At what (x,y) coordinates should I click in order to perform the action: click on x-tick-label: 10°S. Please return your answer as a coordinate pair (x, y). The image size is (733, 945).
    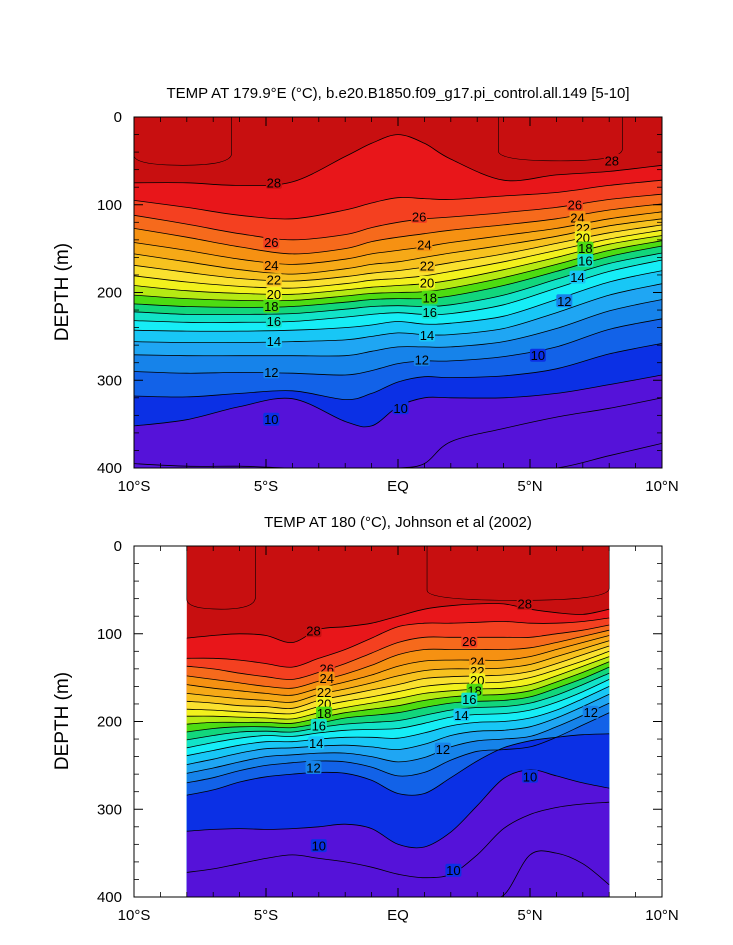
    Looking at the image, I should click on (134, 486).